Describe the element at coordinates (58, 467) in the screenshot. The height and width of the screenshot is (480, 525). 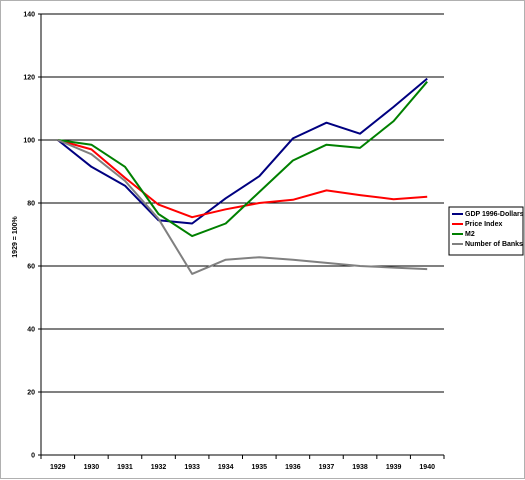
I see `x-tick-label: 1929` at that location.